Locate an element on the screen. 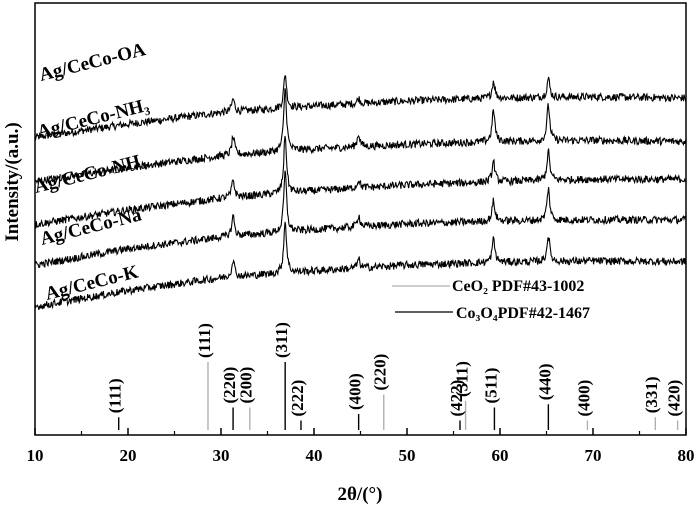  pattern-label: Ag/CeCo-K is located at coordinates (91, 282).